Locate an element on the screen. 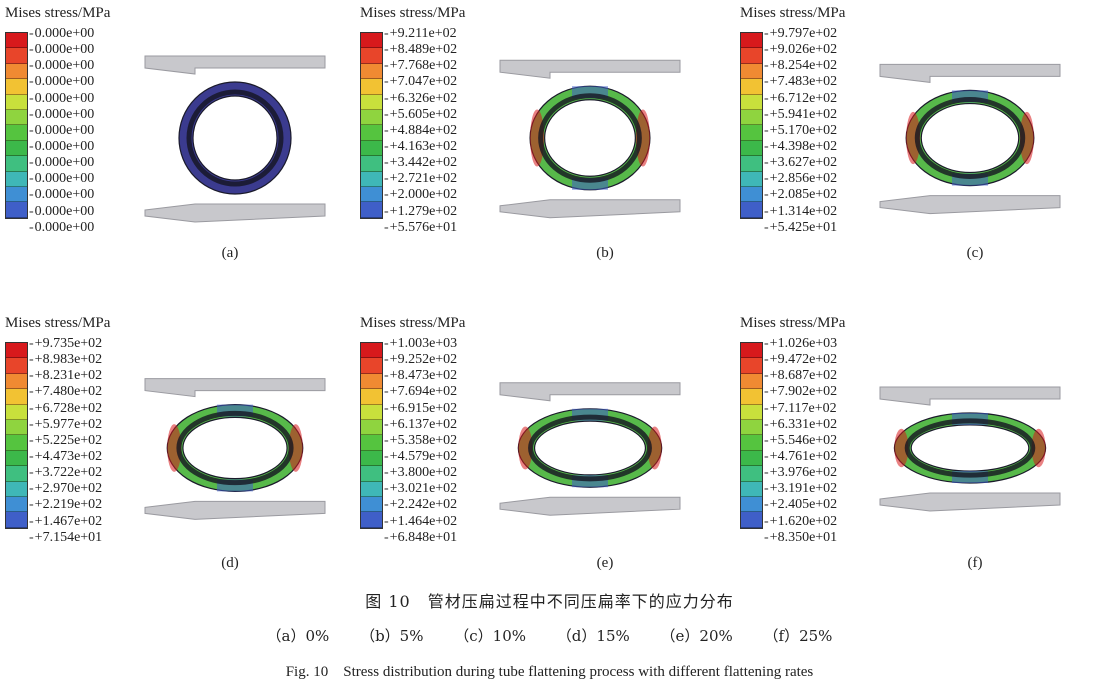 This screenshot has height=685, width=1099. panel-label-f: (f) is located at coordinates (975, 563).